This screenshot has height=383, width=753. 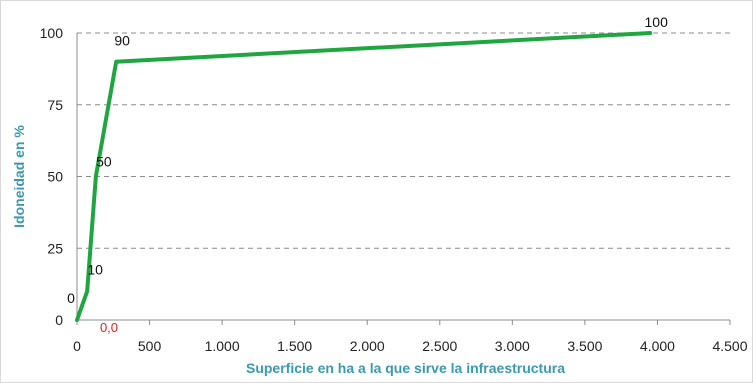 I want to click on data-label: 100, so click(x=657, y=22).